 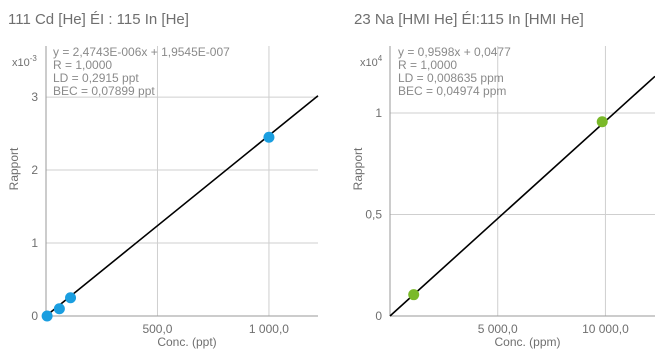 What do you see at coordinates (34, 170) in the screenshot?
I see `y-tick-label: 2` at bounding box center [34, 170].